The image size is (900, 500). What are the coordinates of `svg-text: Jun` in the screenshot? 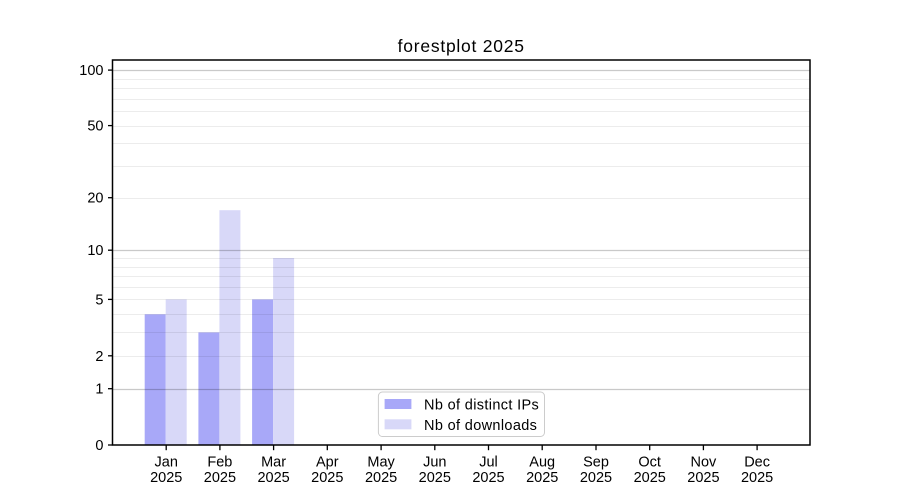 It's located at (434, 462).